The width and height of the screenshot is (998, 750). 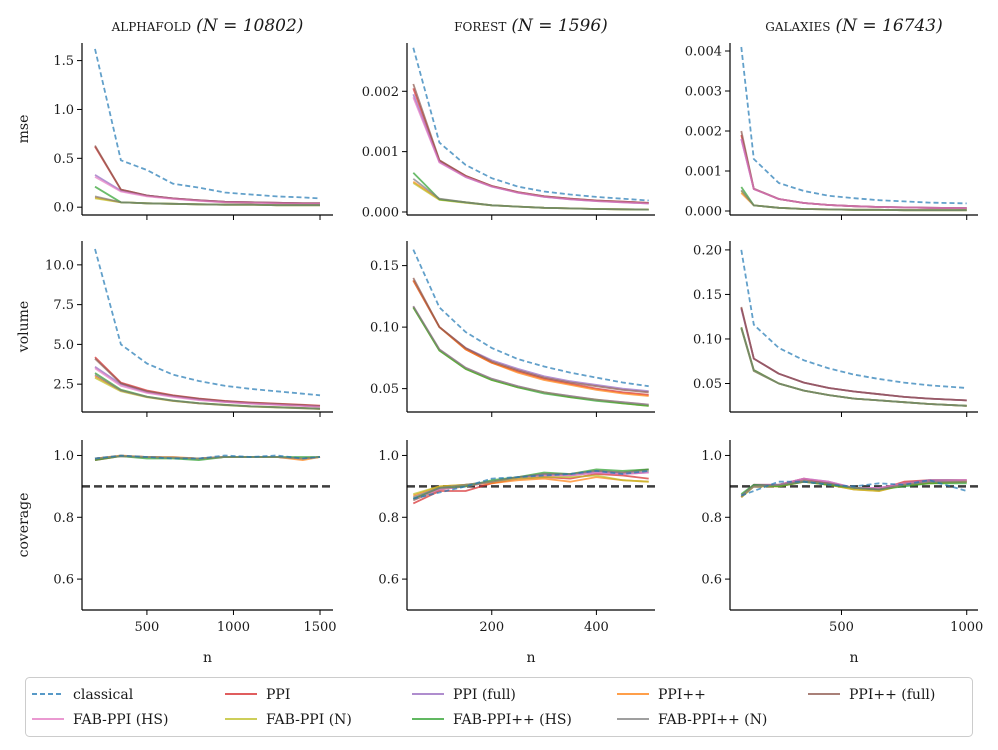 I want to click on legend-item-ppi-full: PPI (full), so click(x=464, y=695).